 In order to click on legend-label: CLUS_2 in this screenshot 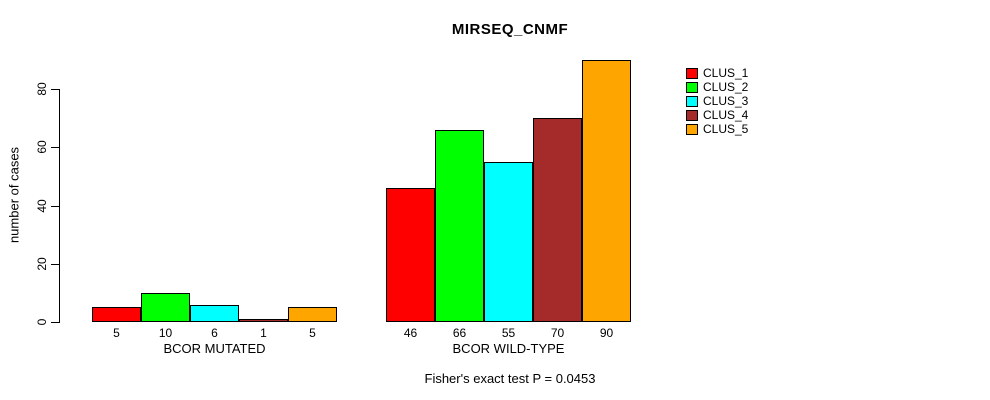, I will do `click(726, 87)`.